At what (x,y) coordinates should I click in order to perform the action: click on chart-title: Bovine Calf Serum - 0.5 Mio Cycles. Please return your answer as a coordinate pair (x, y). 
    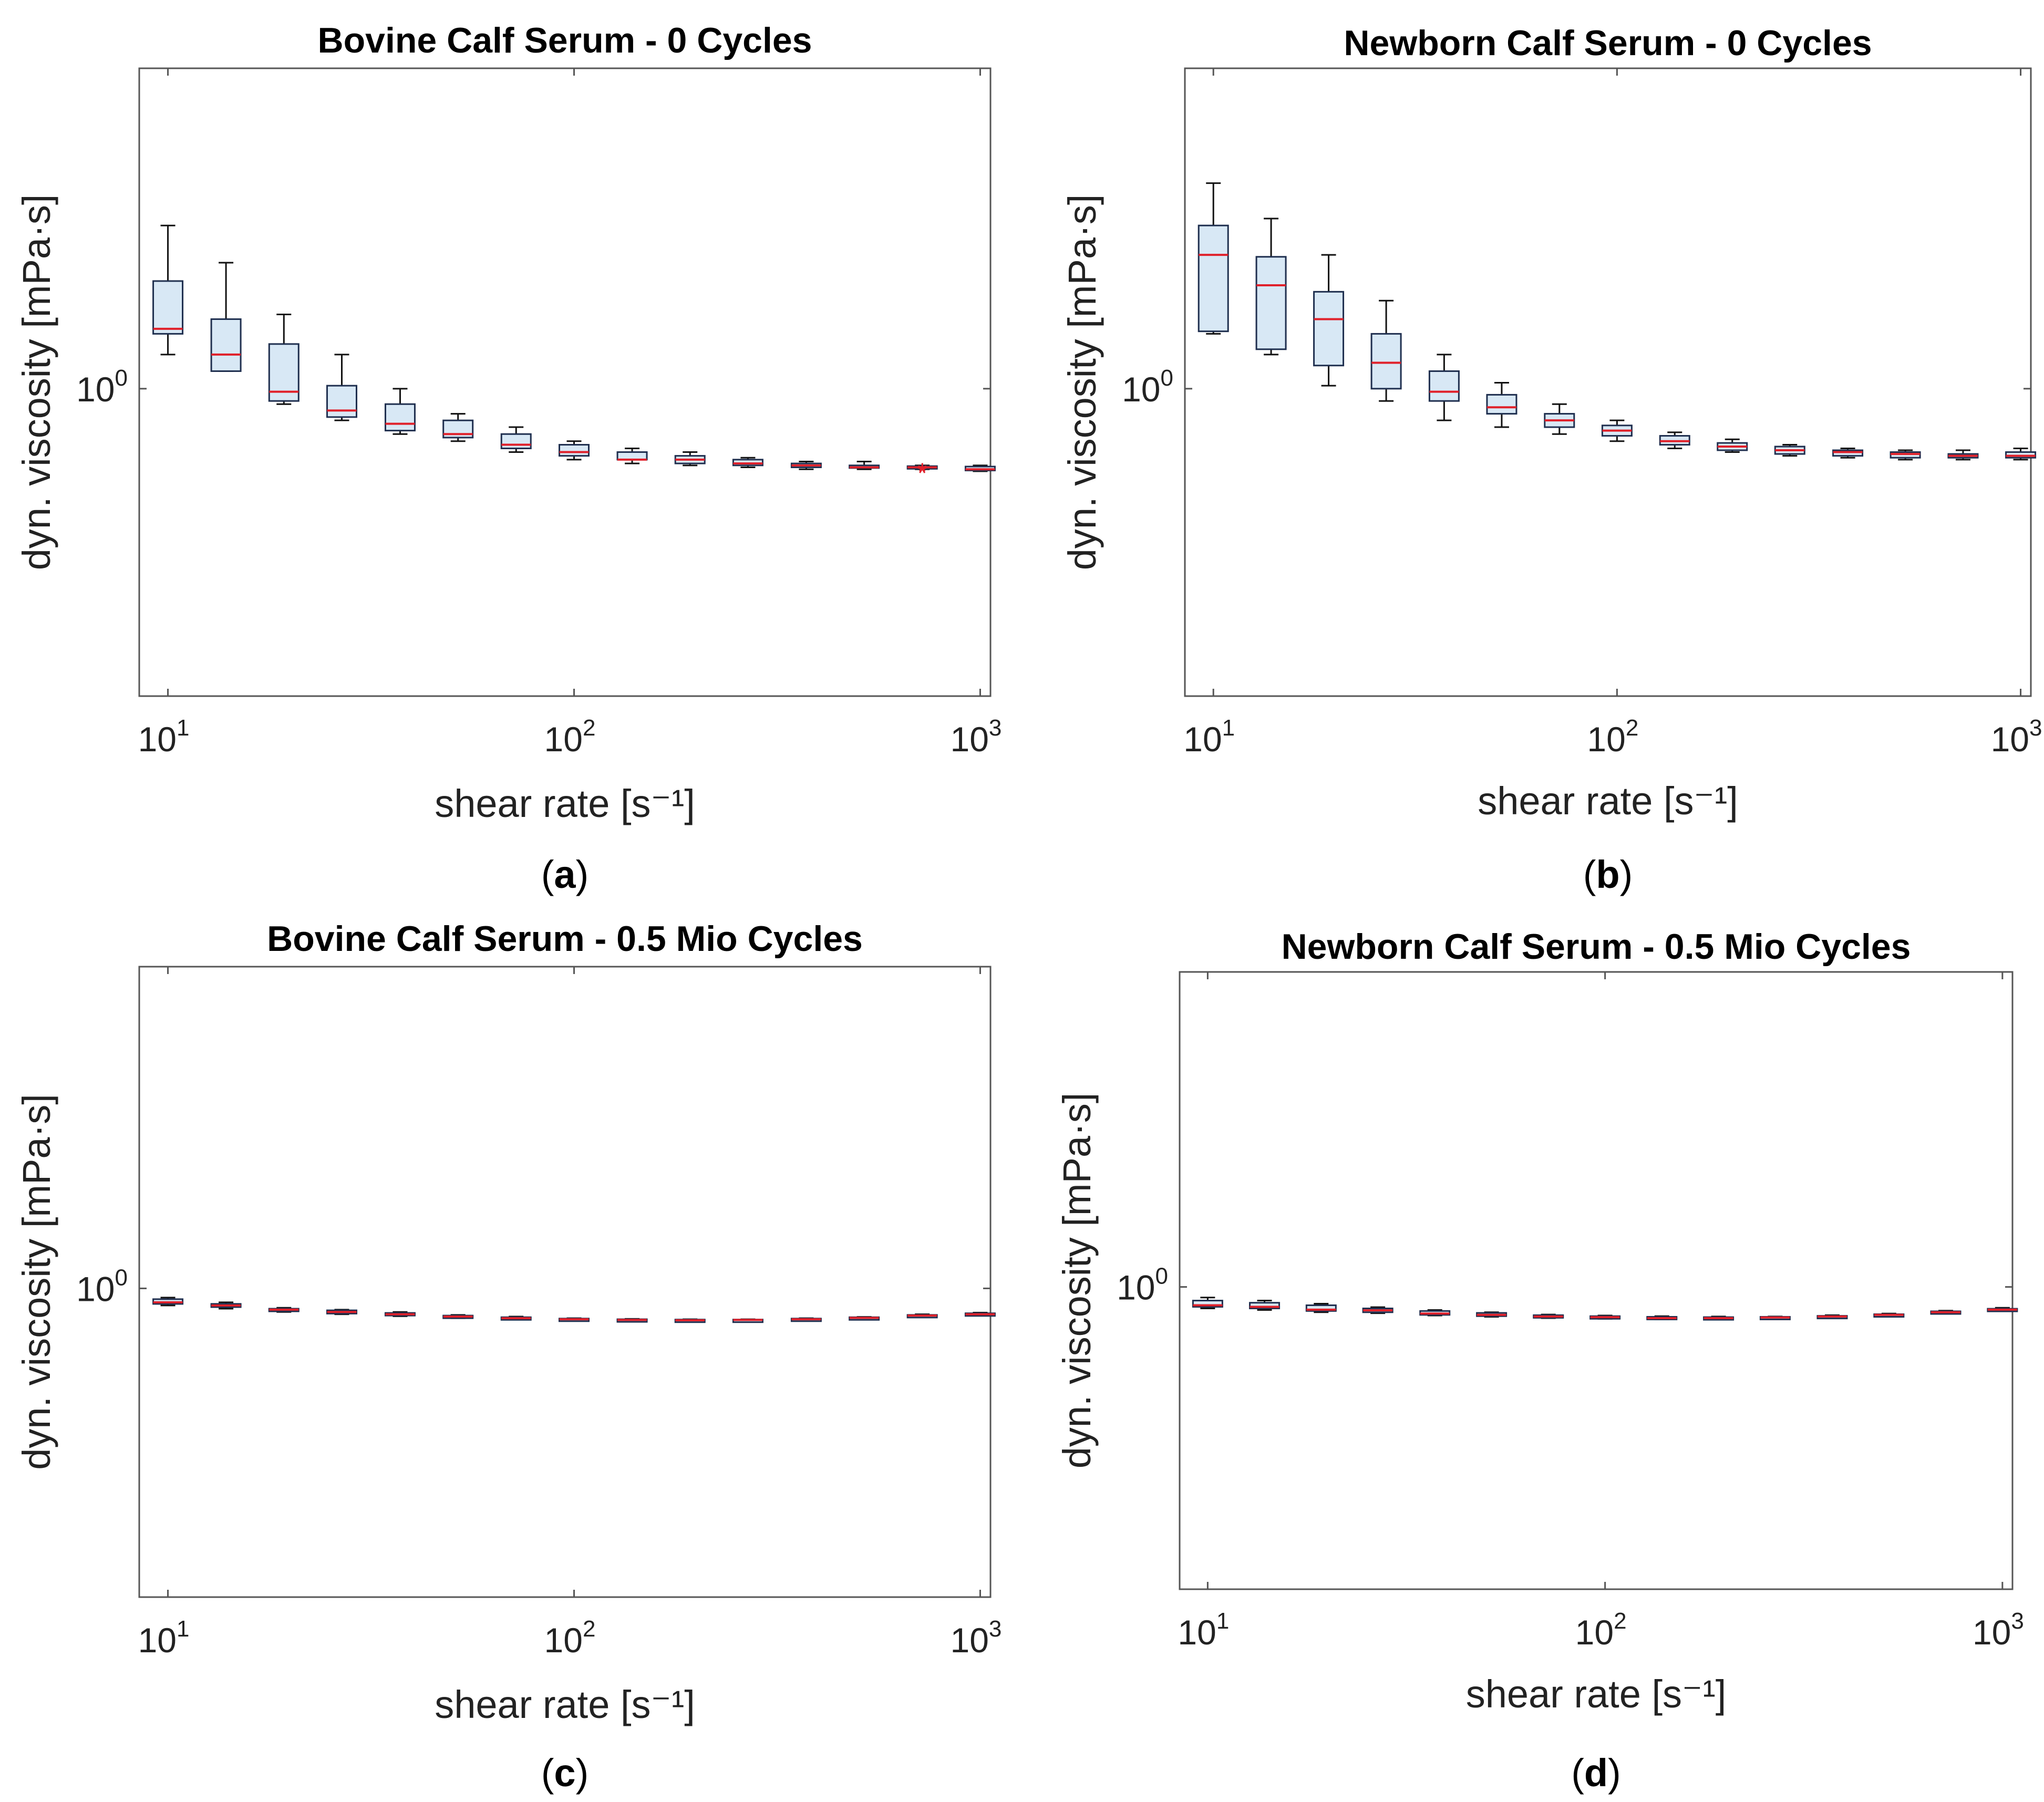
    Looking at the image, I should click on (565, 939).